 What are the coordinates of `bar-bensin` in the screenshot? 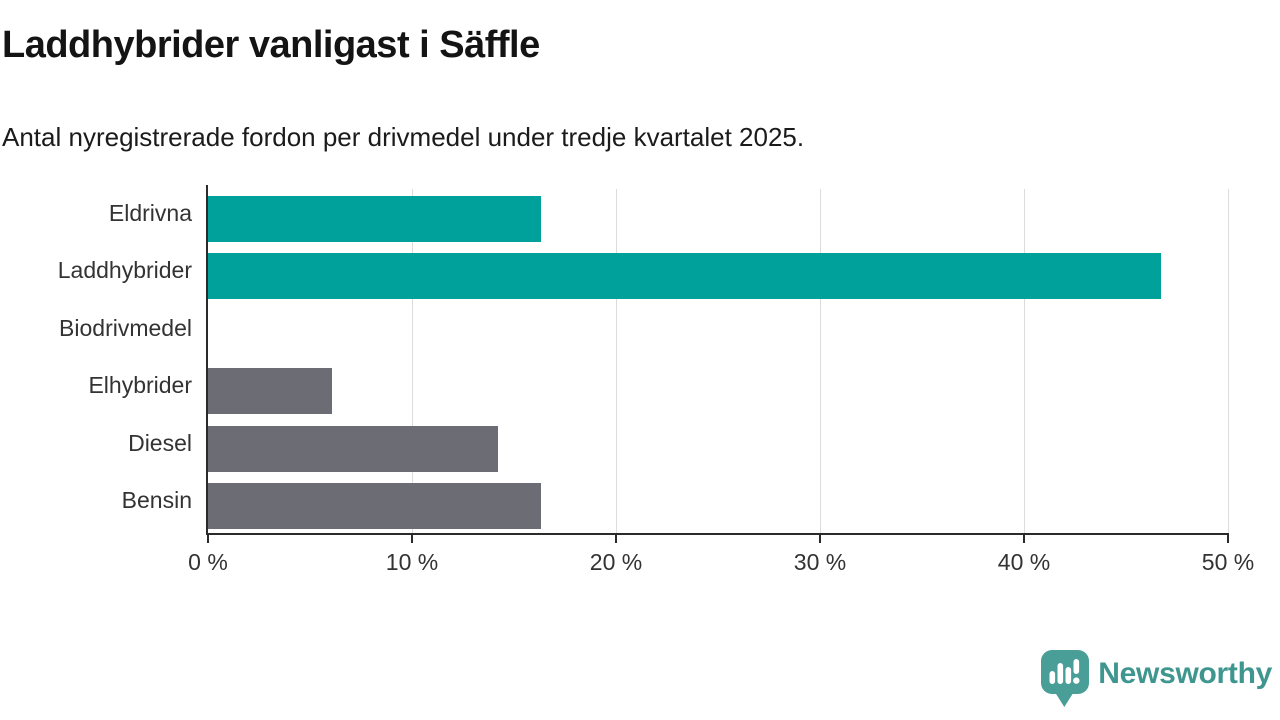 It's located at (374, 506).